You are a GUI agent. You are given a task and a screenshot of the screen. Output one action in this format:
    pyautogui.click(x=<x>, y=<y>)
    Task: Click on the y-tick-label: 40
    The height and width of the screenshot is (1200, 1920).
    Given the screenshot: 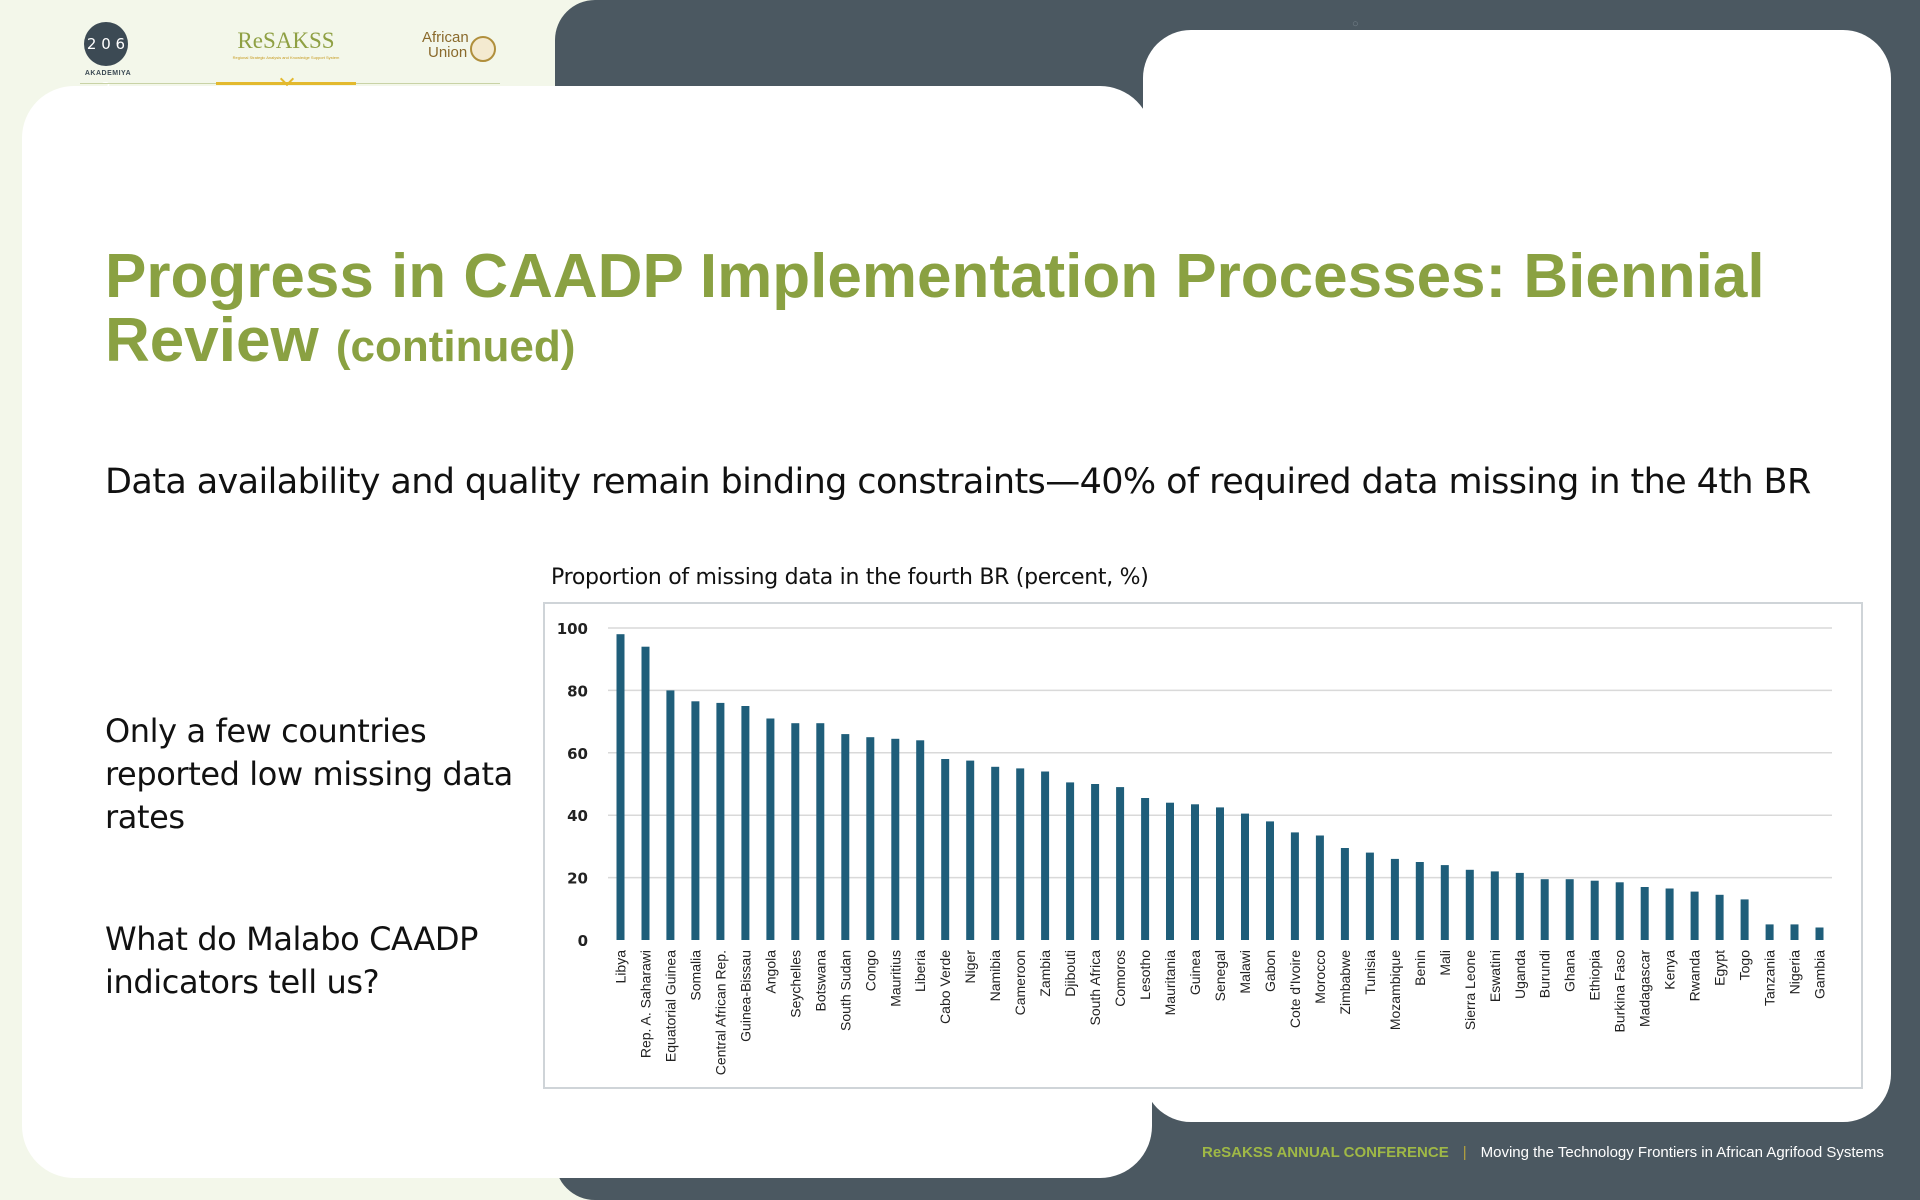 What is the action you would take?
    pyautogui.click(x=577, y=816)
    